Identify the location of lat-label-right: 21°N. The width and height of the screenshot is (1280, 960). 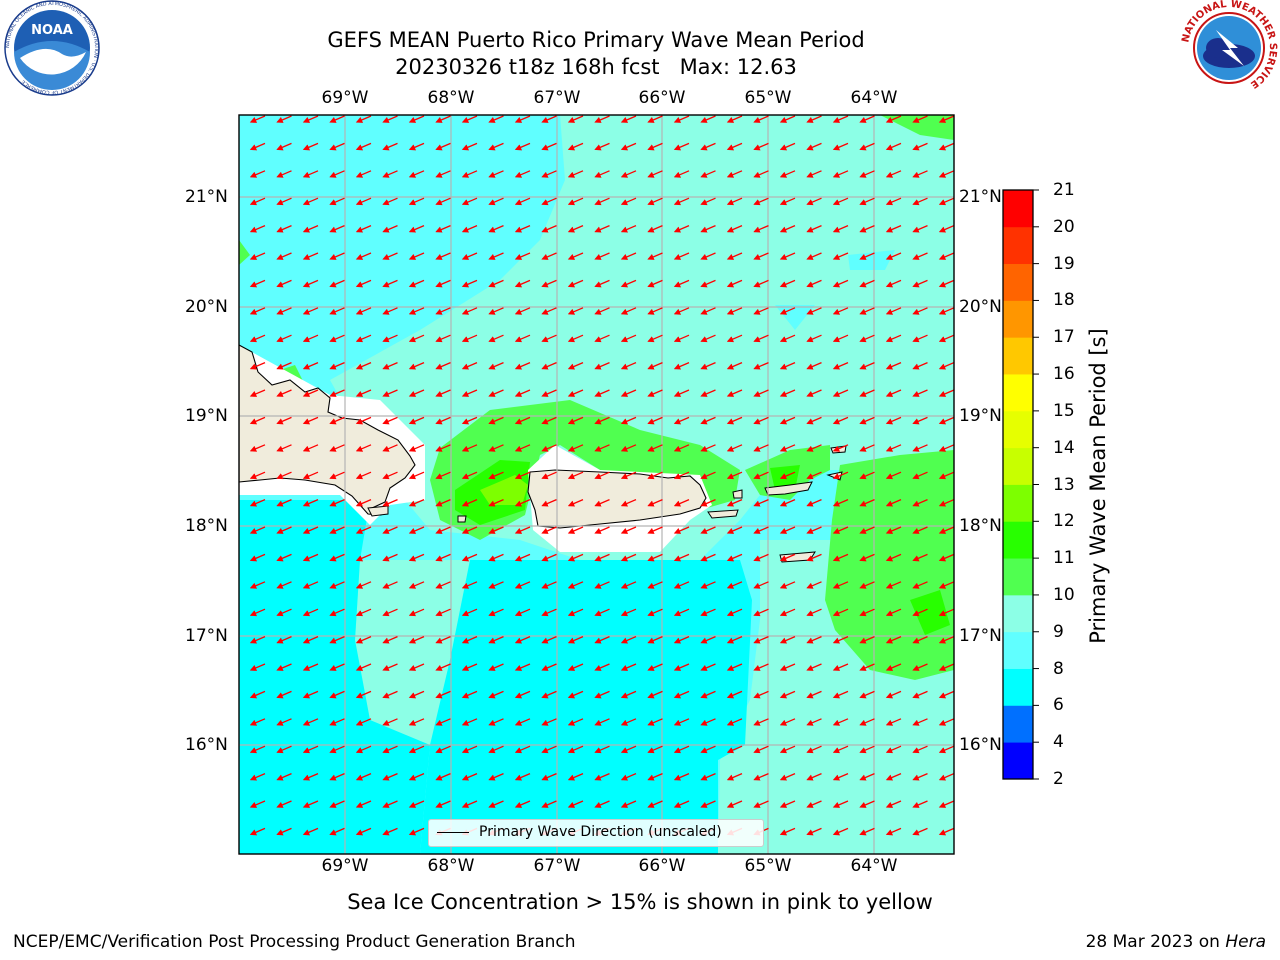
(980, 197).